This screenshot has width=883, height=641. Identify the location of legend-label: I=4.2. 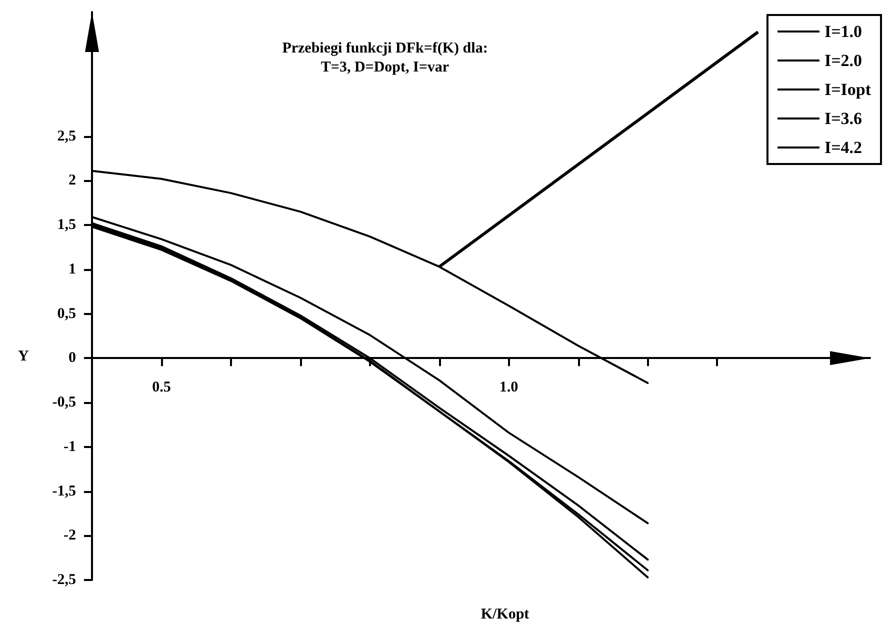
(843, 147).